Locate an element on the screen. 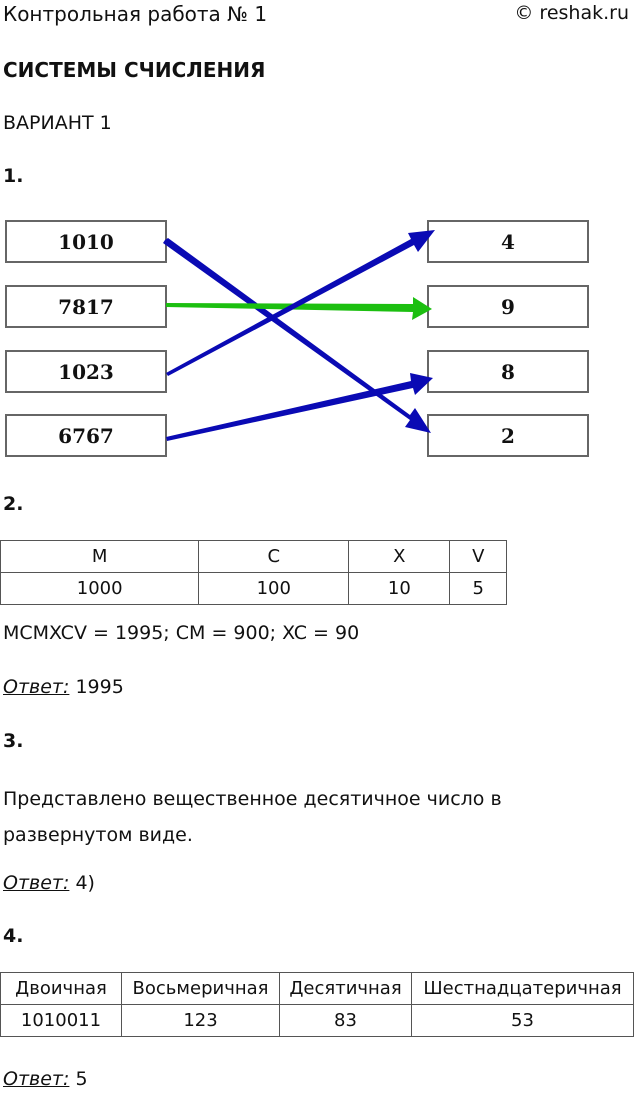  header-cell: Восьмеричная is located at coordinates (200, 988).